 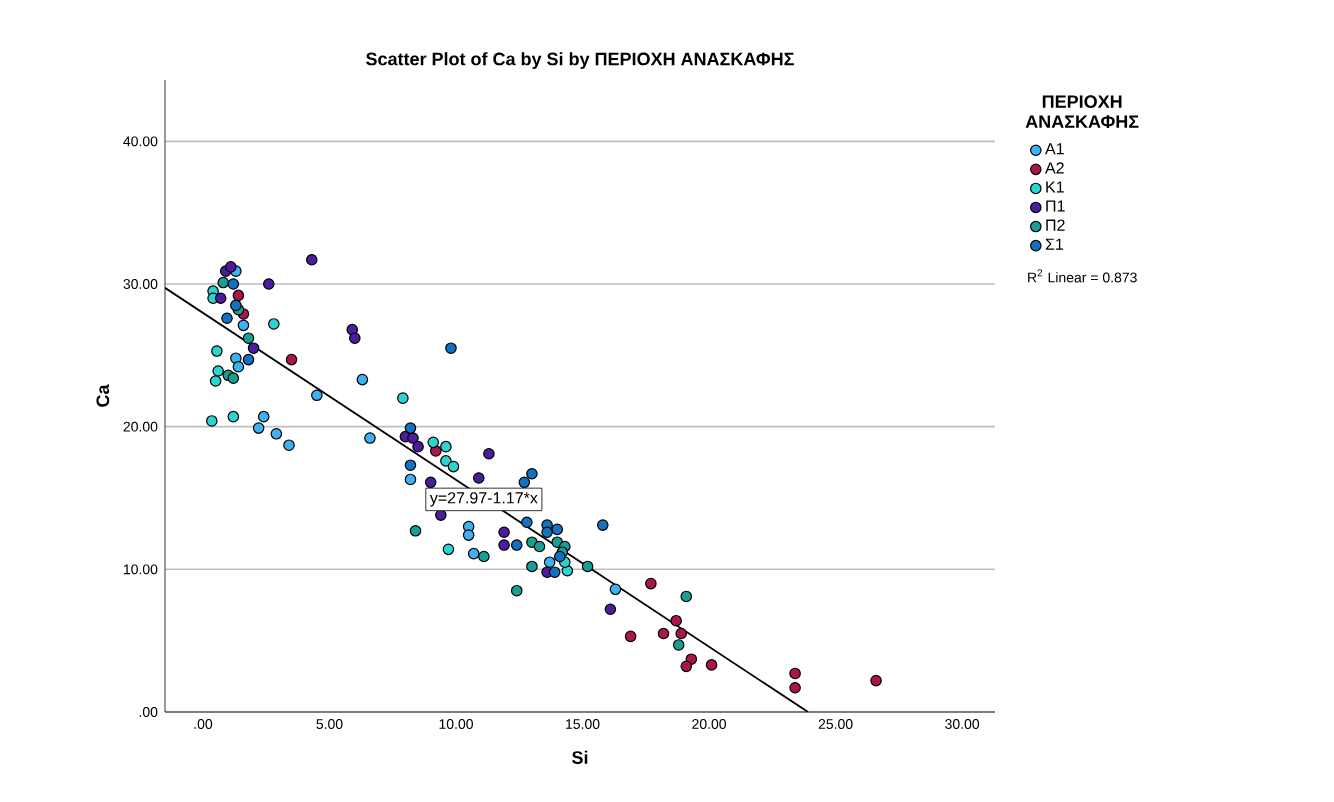 I want to click on legend-label: Α2, so click(x=1054, y=168).